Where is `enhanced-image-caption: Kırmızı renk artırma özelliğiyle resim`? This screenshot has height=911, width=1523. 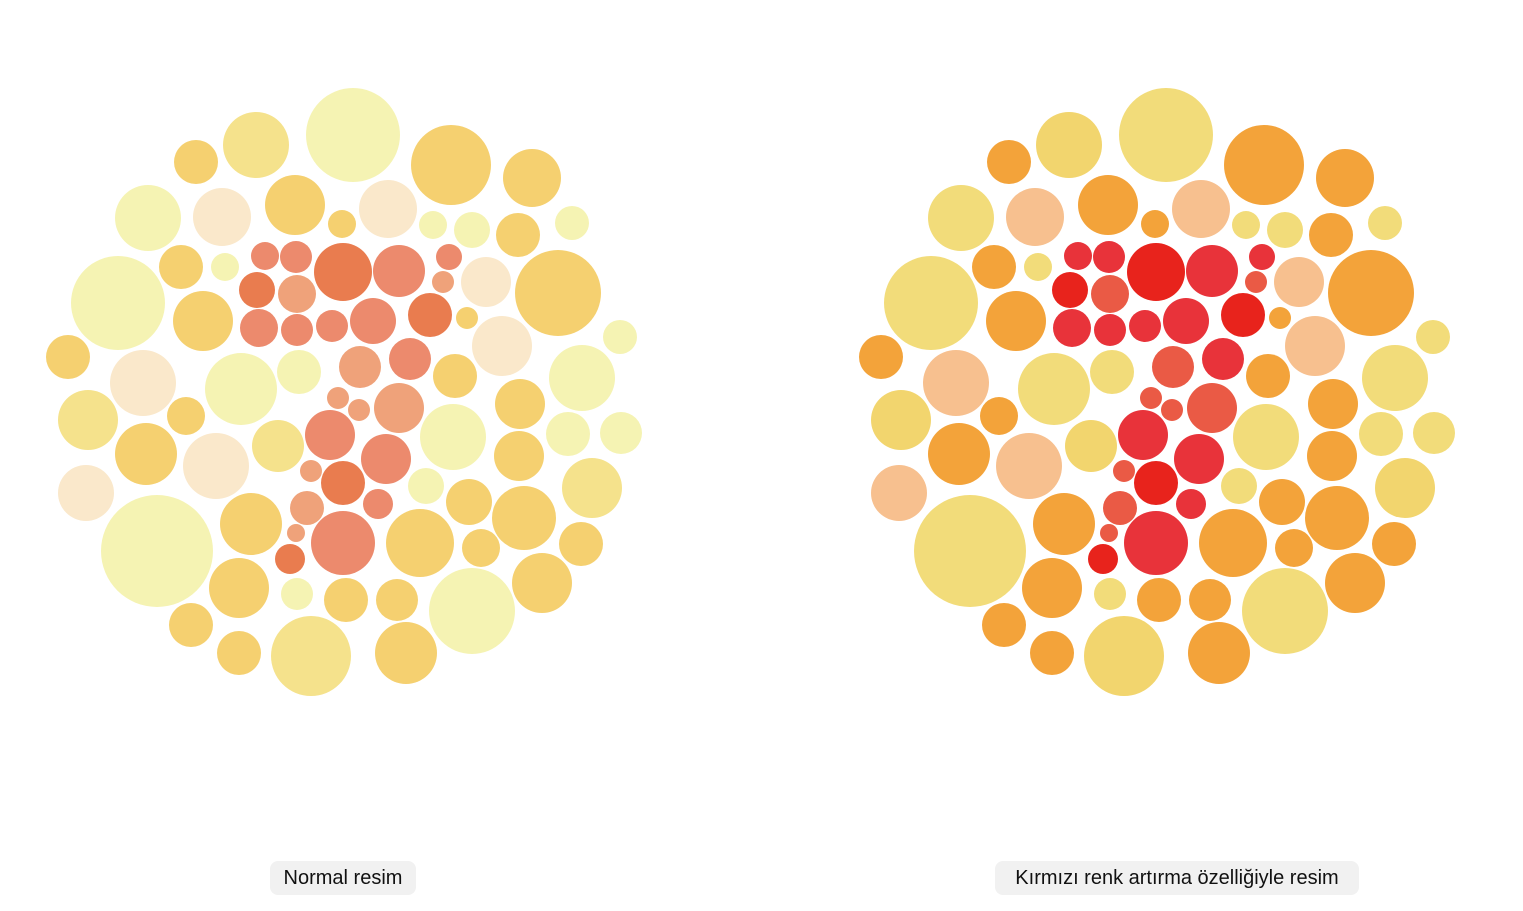 enhanced-image-caption: Kırmızı renk artırma özelliğiyle resim is located at coordinates (1177, 878).